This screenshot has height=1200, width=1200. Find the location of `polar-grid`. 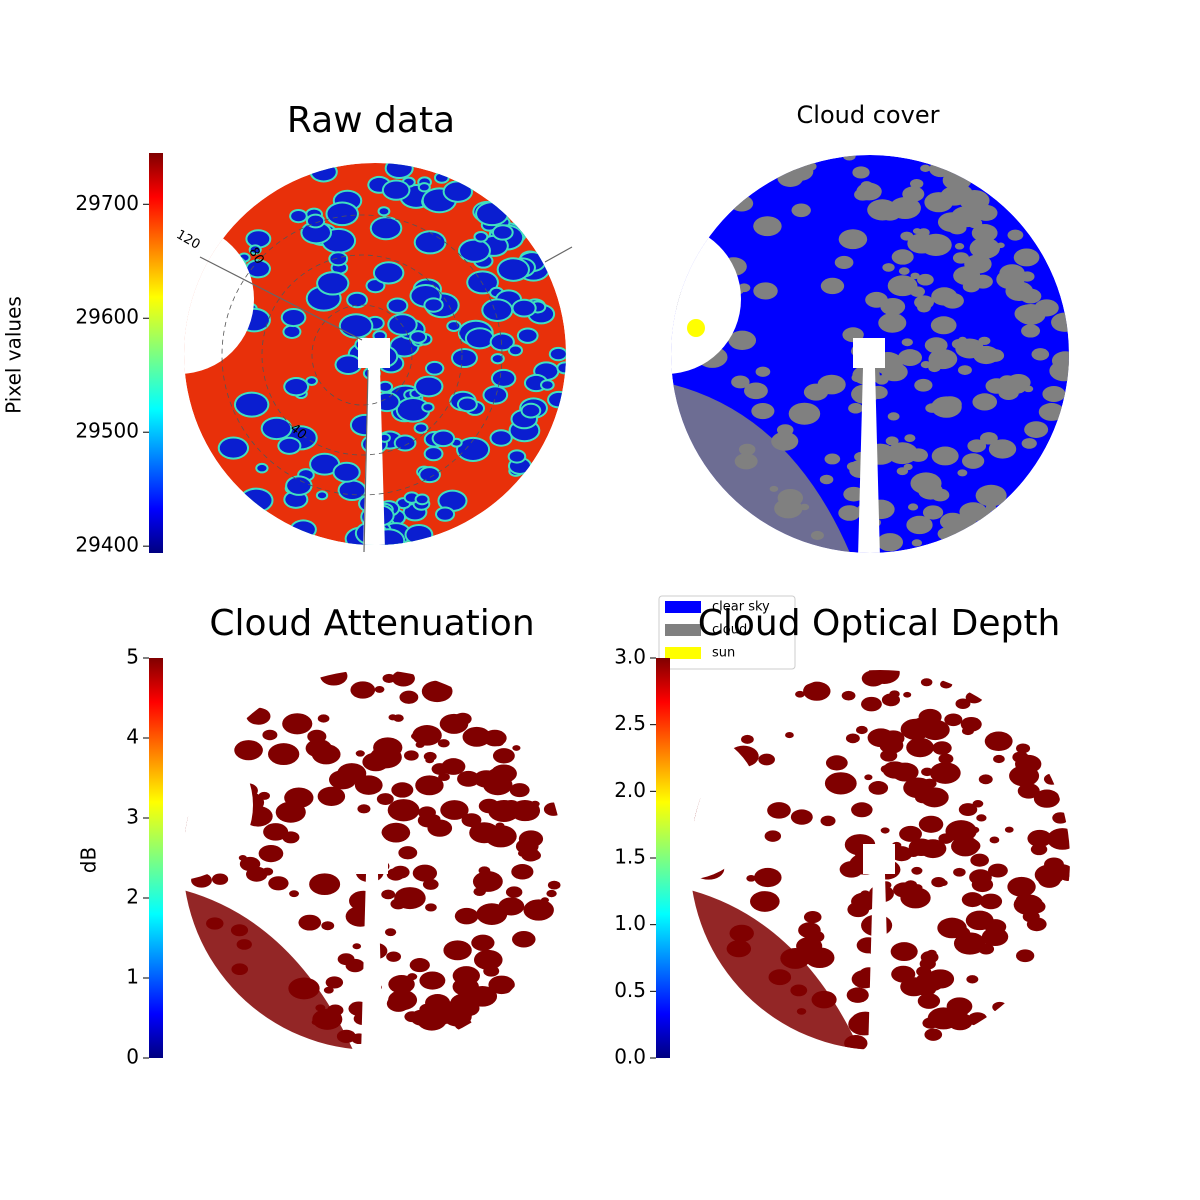

polar-grid is located at coordinates (362, 355).